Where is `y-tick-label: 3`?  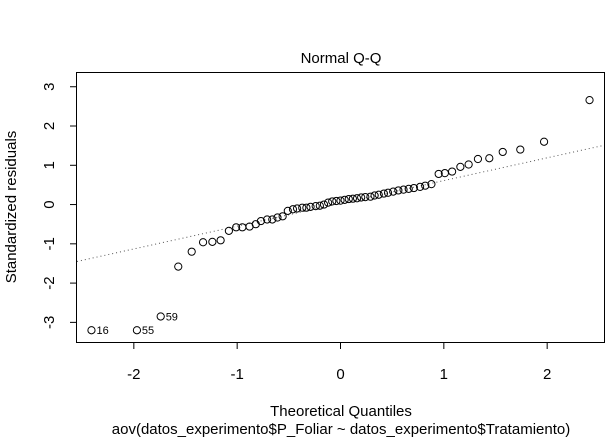 y-tick-label: 3 is located at coordinates (49, 87).